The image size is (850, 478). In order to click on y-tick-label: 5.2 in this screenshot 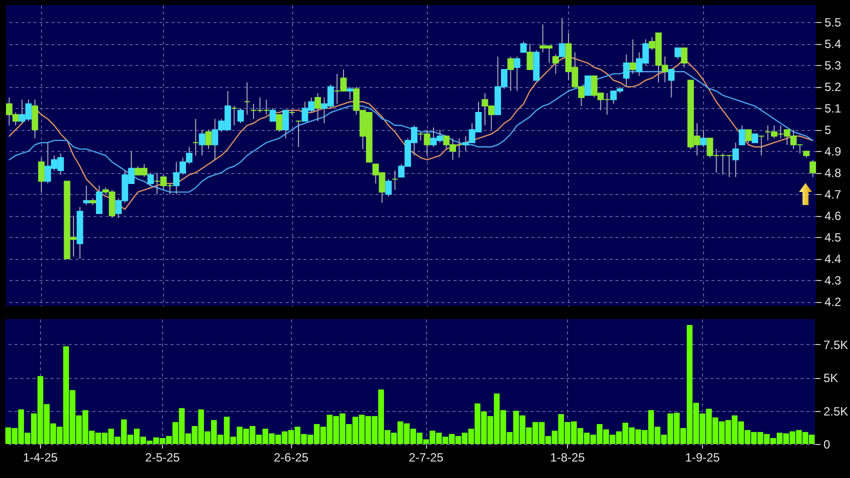, I will do `click(833, 87)`.